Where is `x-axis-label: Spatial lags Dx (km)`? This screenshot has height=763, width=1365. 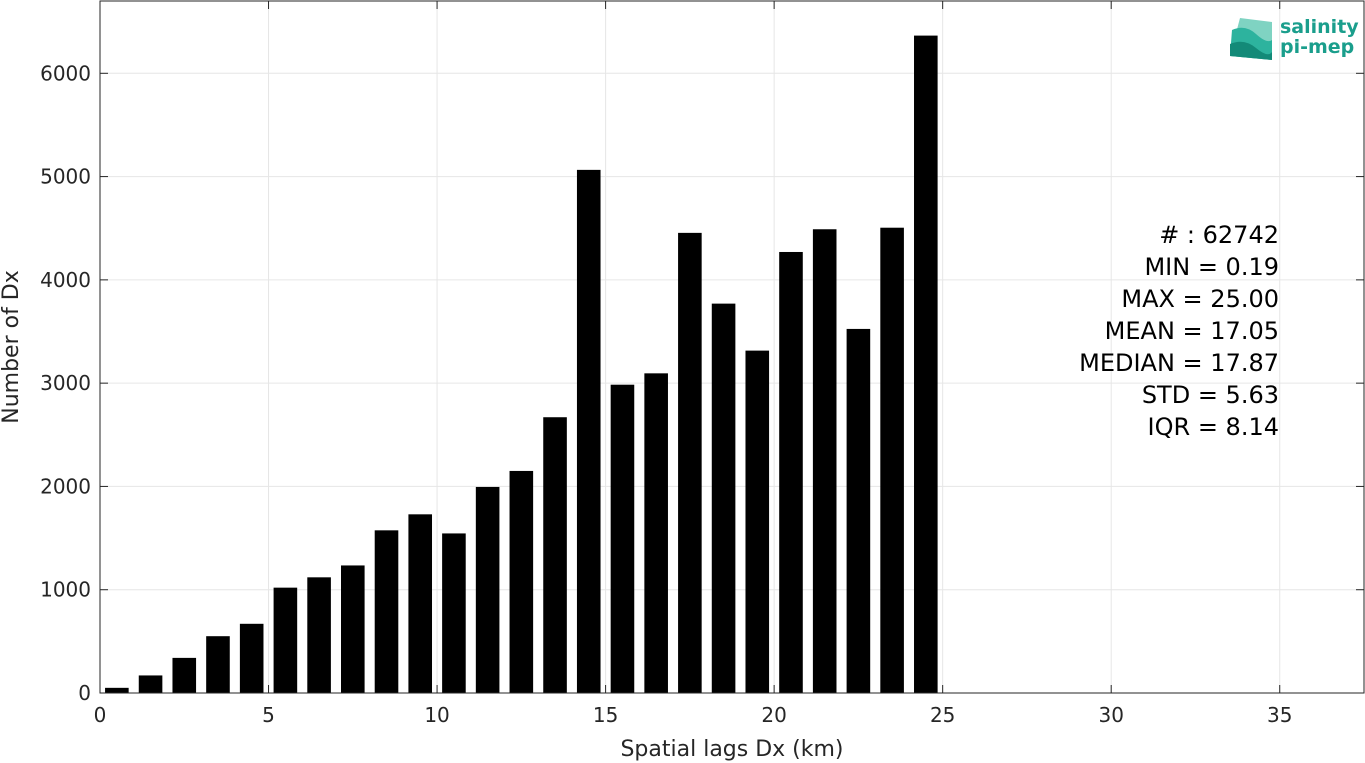 x-axis-label: Spatial lags Dx (km) is located at coordinates (731, 749).